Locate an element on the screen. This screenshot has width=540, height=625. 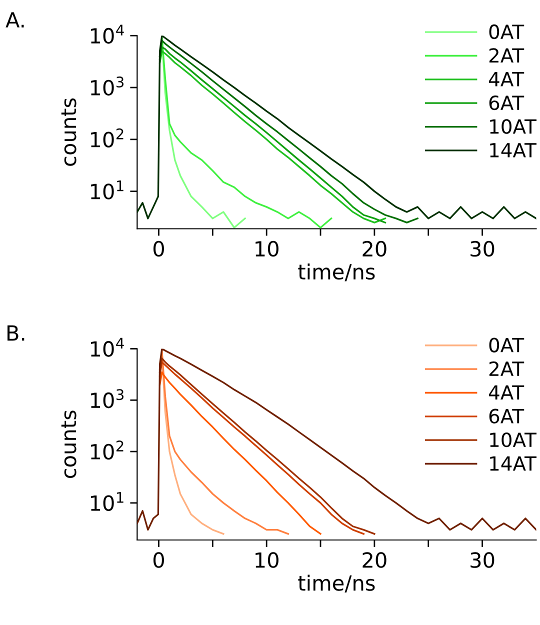
chart-title: A. is located at coordinates (15, 20).